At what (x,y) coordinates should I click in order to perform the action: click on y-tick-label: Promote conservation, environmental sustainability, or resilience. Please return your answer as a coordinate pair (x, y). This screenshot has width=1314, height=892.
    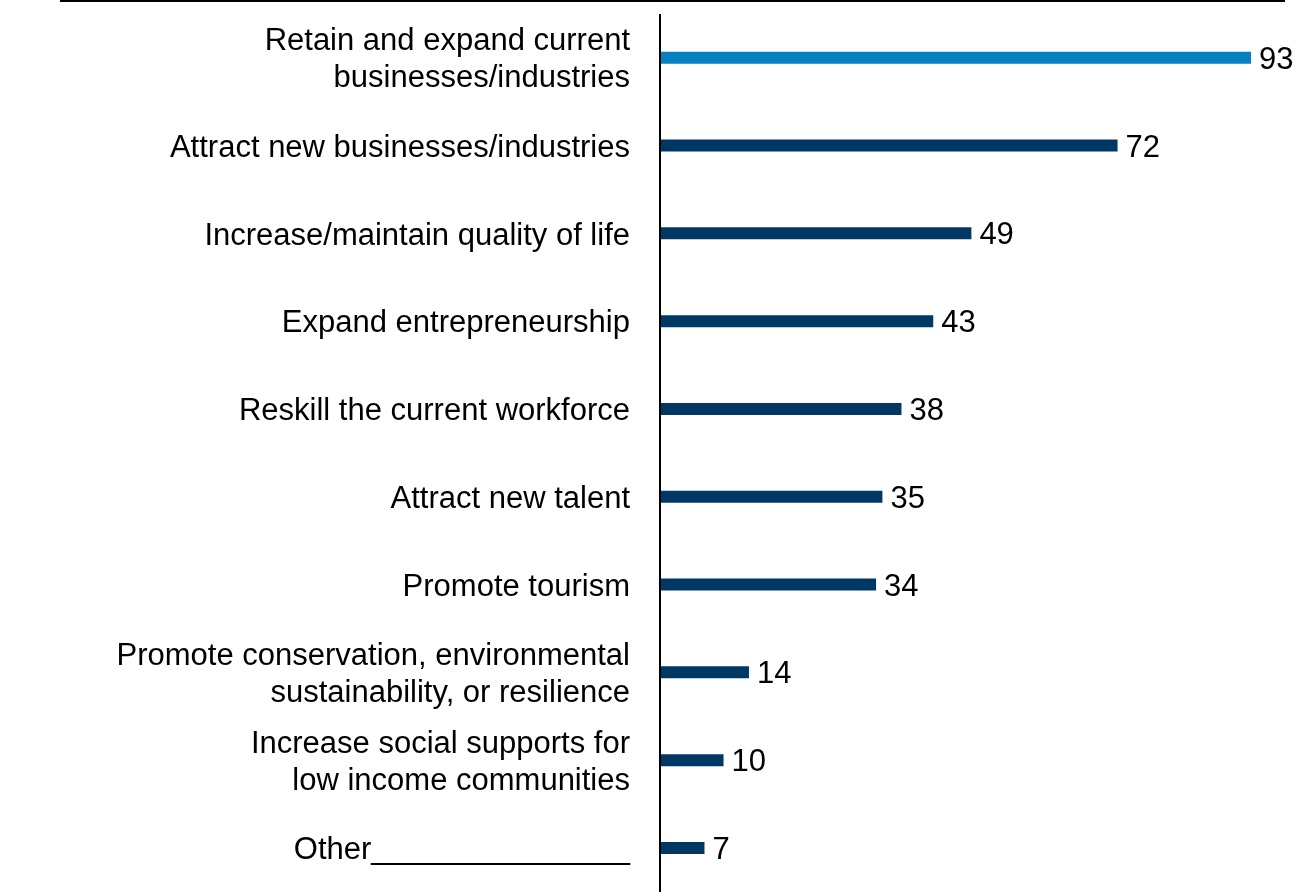
    Looking at the image, I should click on (373, 672).